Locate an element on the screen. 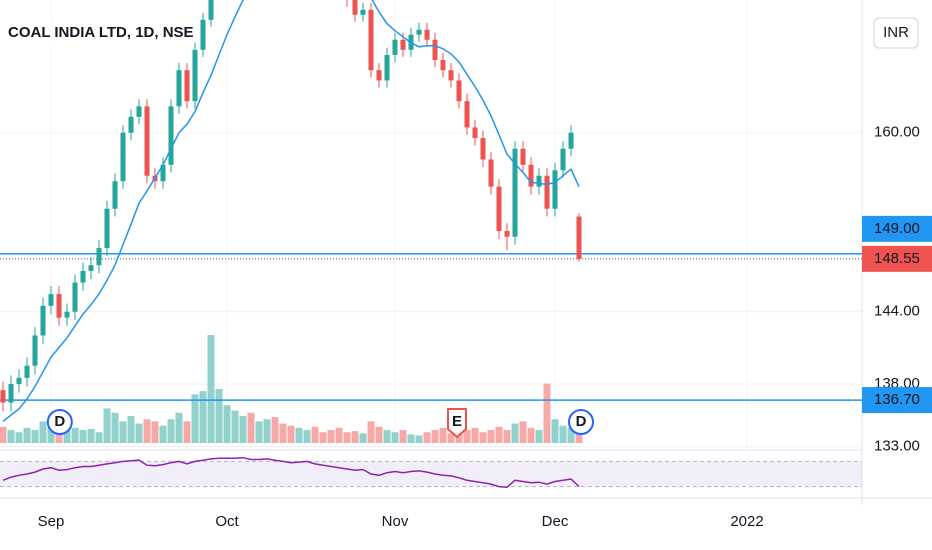 Image resolution: width=932 pixels, height=550 pixels. earnings-marker is located at coordinates (457, 423).